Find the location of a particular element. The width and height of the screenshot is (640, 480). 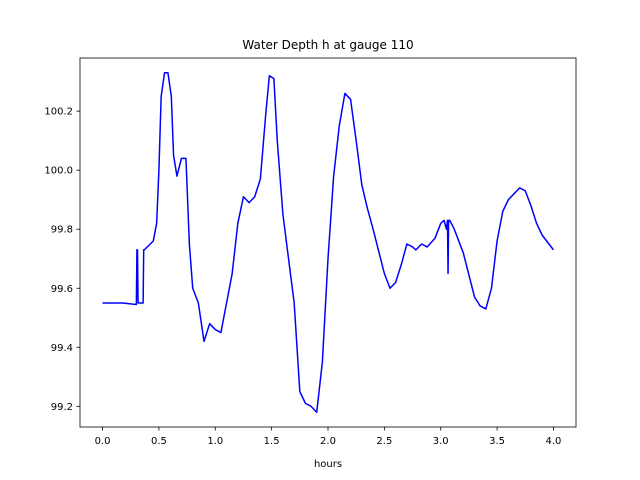

x-axis: 0.0 0.5 1.0 1.5 2.0 2.5 3.0 3.5 4.0 is located at coordinates (328, 437).